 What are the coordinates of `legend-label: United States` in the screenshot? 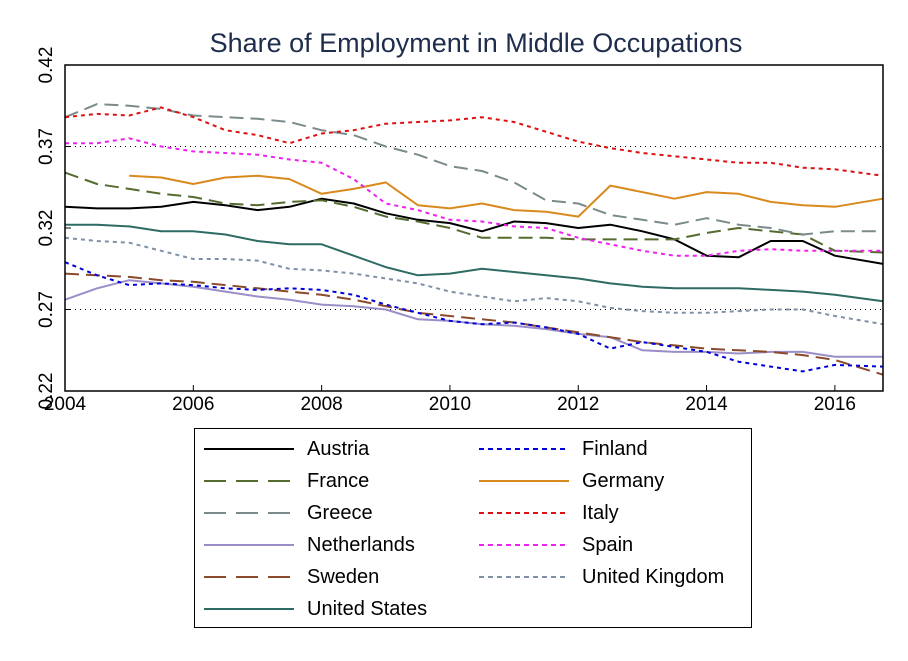 It's located at (367, 608).